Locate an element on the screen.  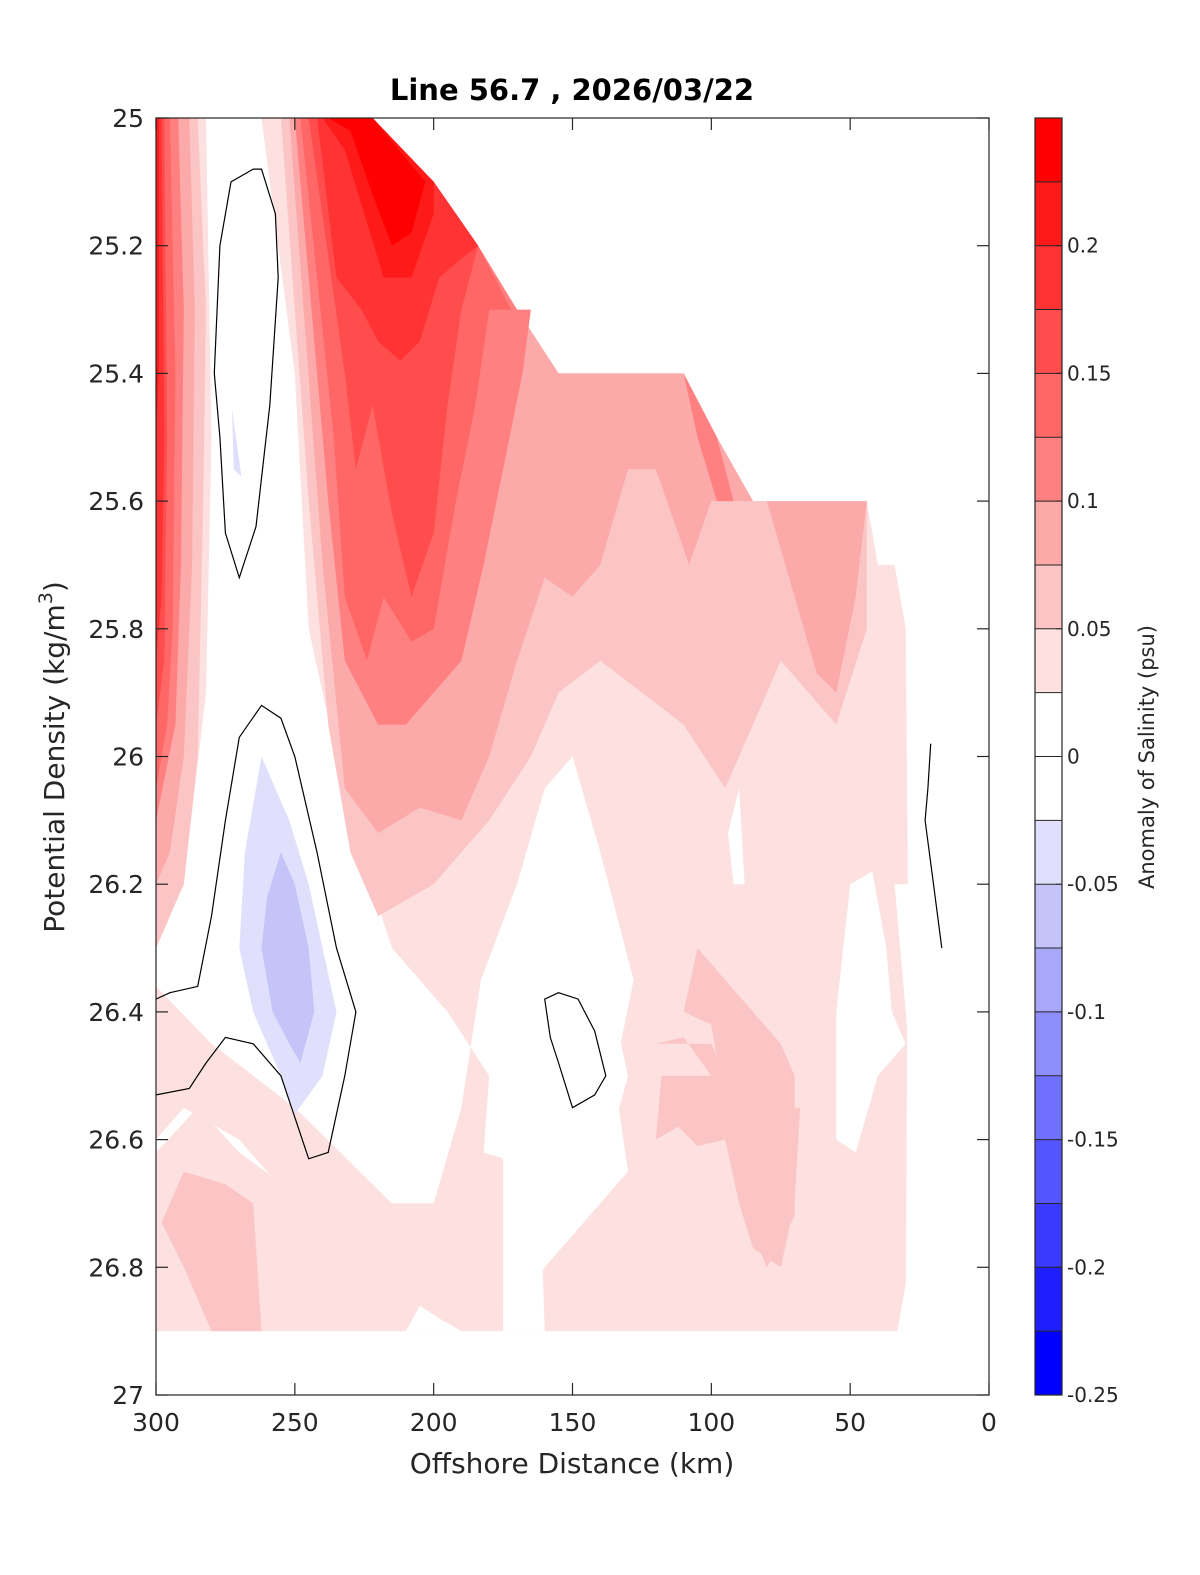
y-tick-label: 25.4 is located at coordinates (116, 373).